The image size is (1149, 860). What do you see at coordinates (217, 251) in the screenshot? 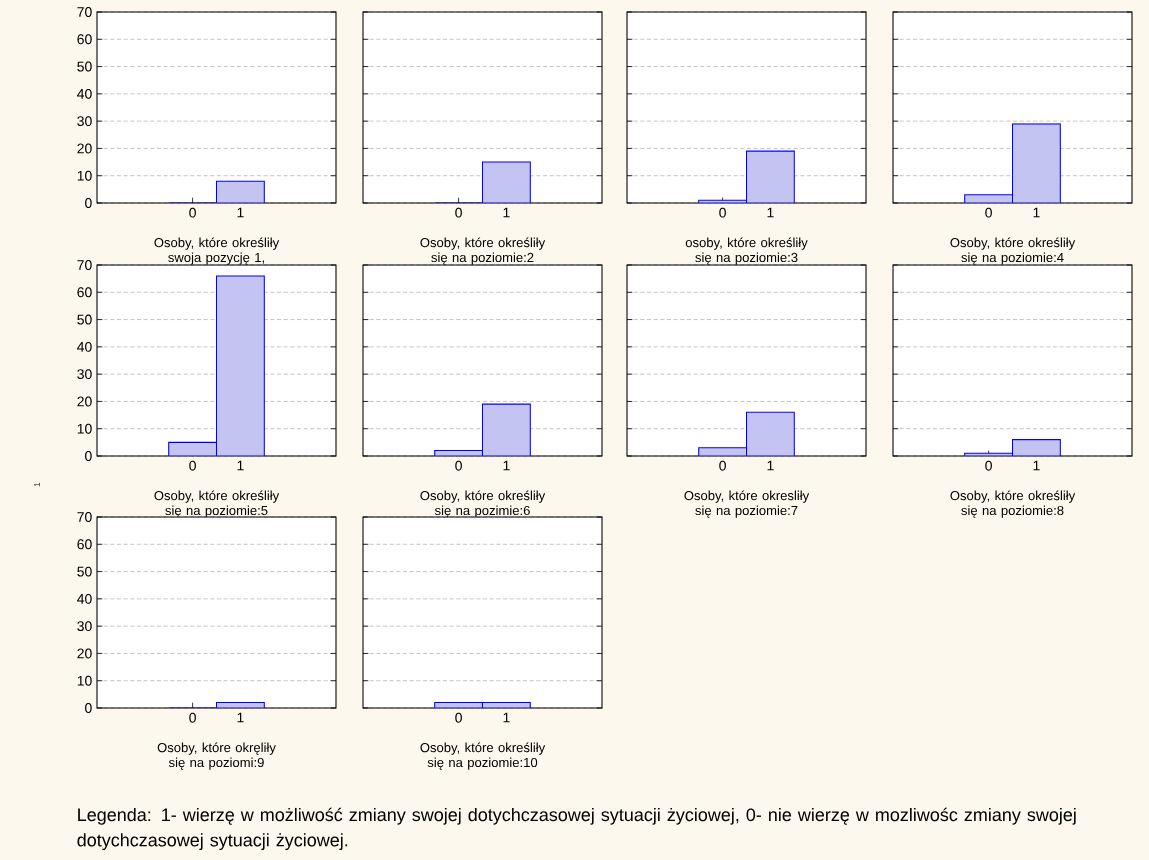
I see `x-axis-title: Osoby, które określiły swoja pozycję 1,` at bounding box center [217, 251].